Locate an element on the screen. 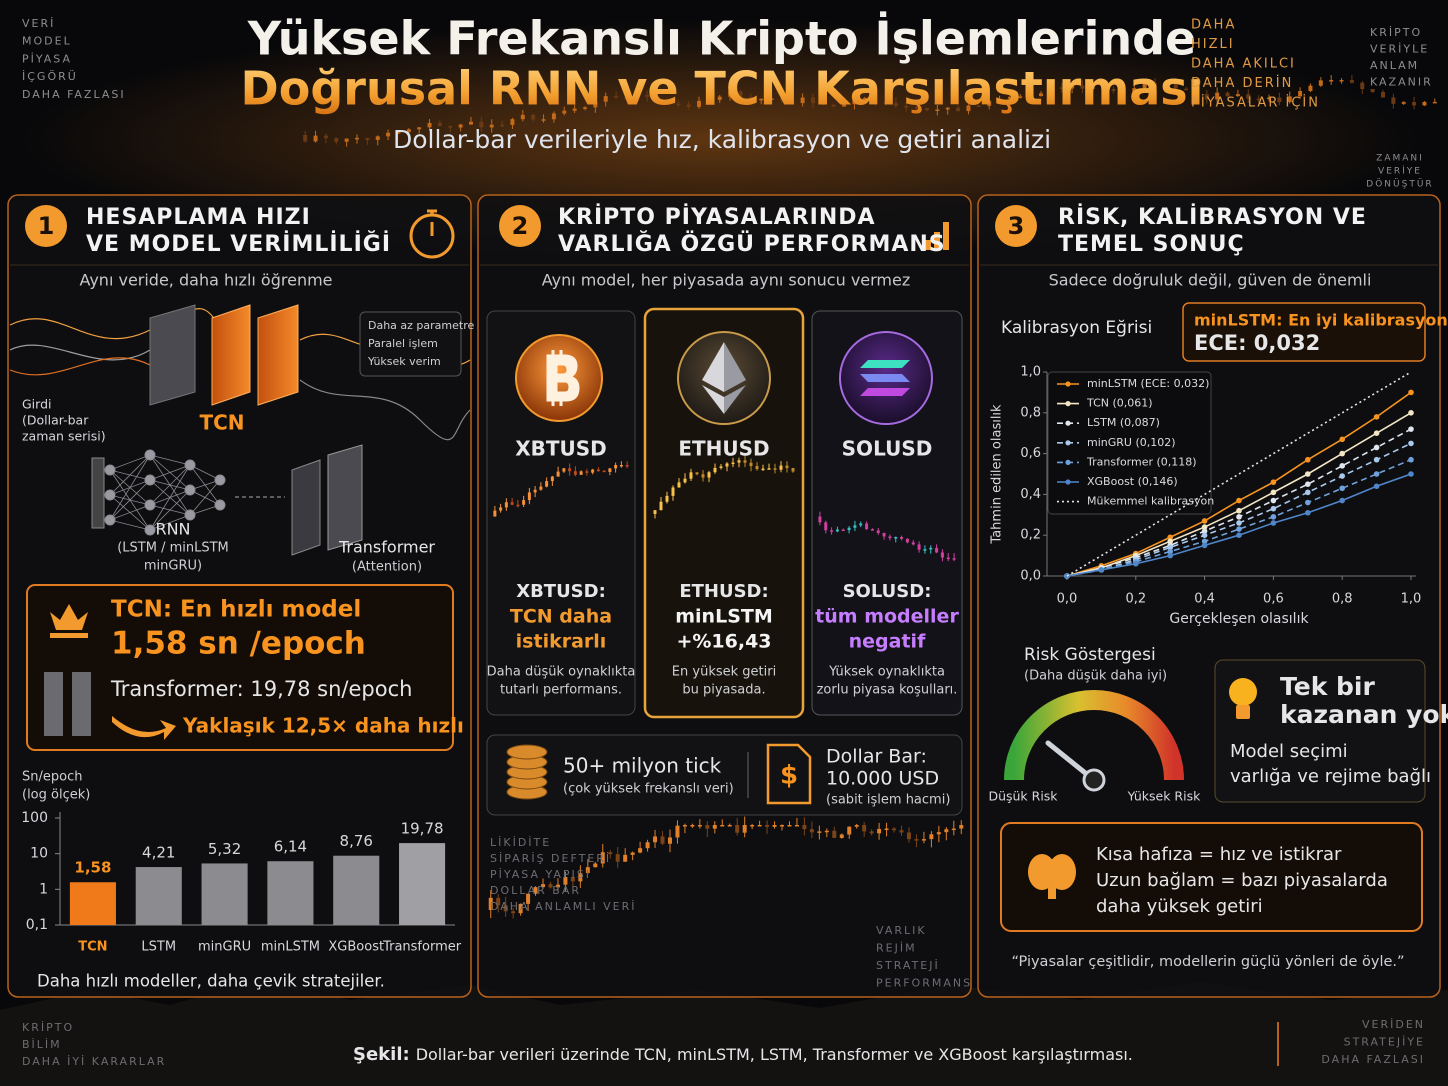 The height and width of the screenshot is (1086, 1448). badge-text: minLSTM: En iyi kalibrasyon is located at coordinates (1321, 320).